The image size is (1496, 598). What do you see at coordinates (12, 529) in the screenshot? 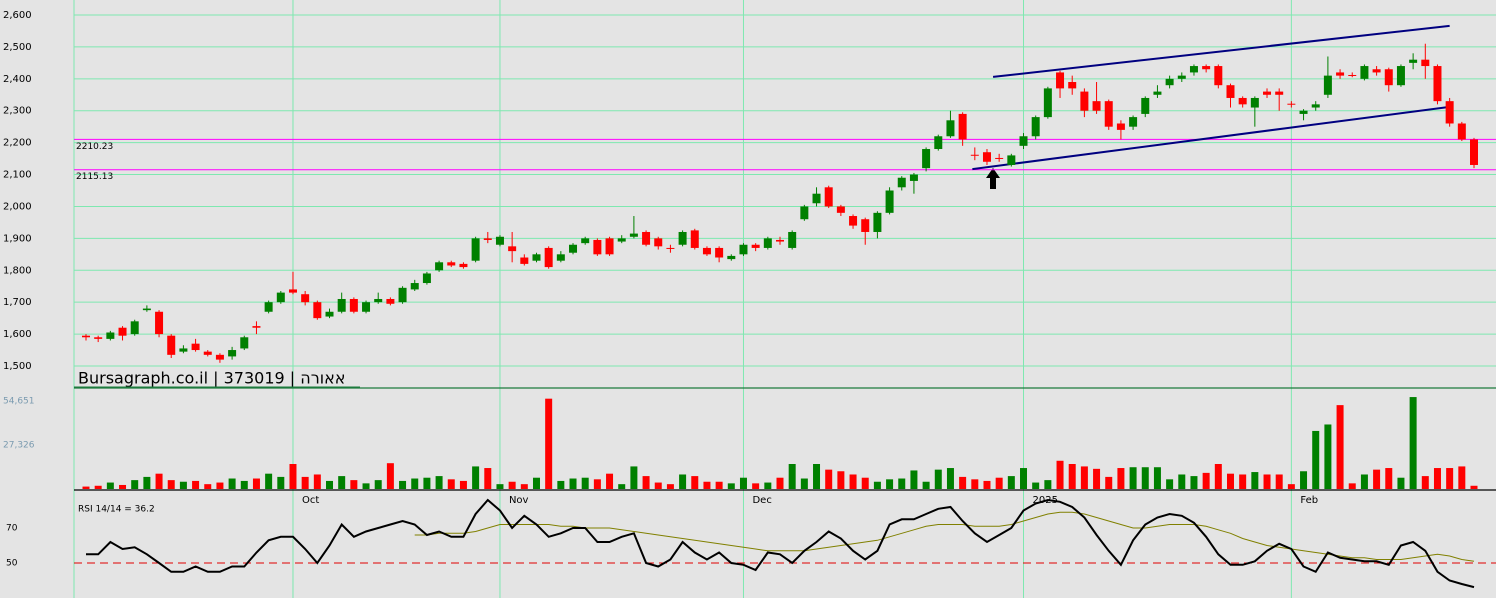
I see `y-tick-label: 70` at bounding box center [12, 529].